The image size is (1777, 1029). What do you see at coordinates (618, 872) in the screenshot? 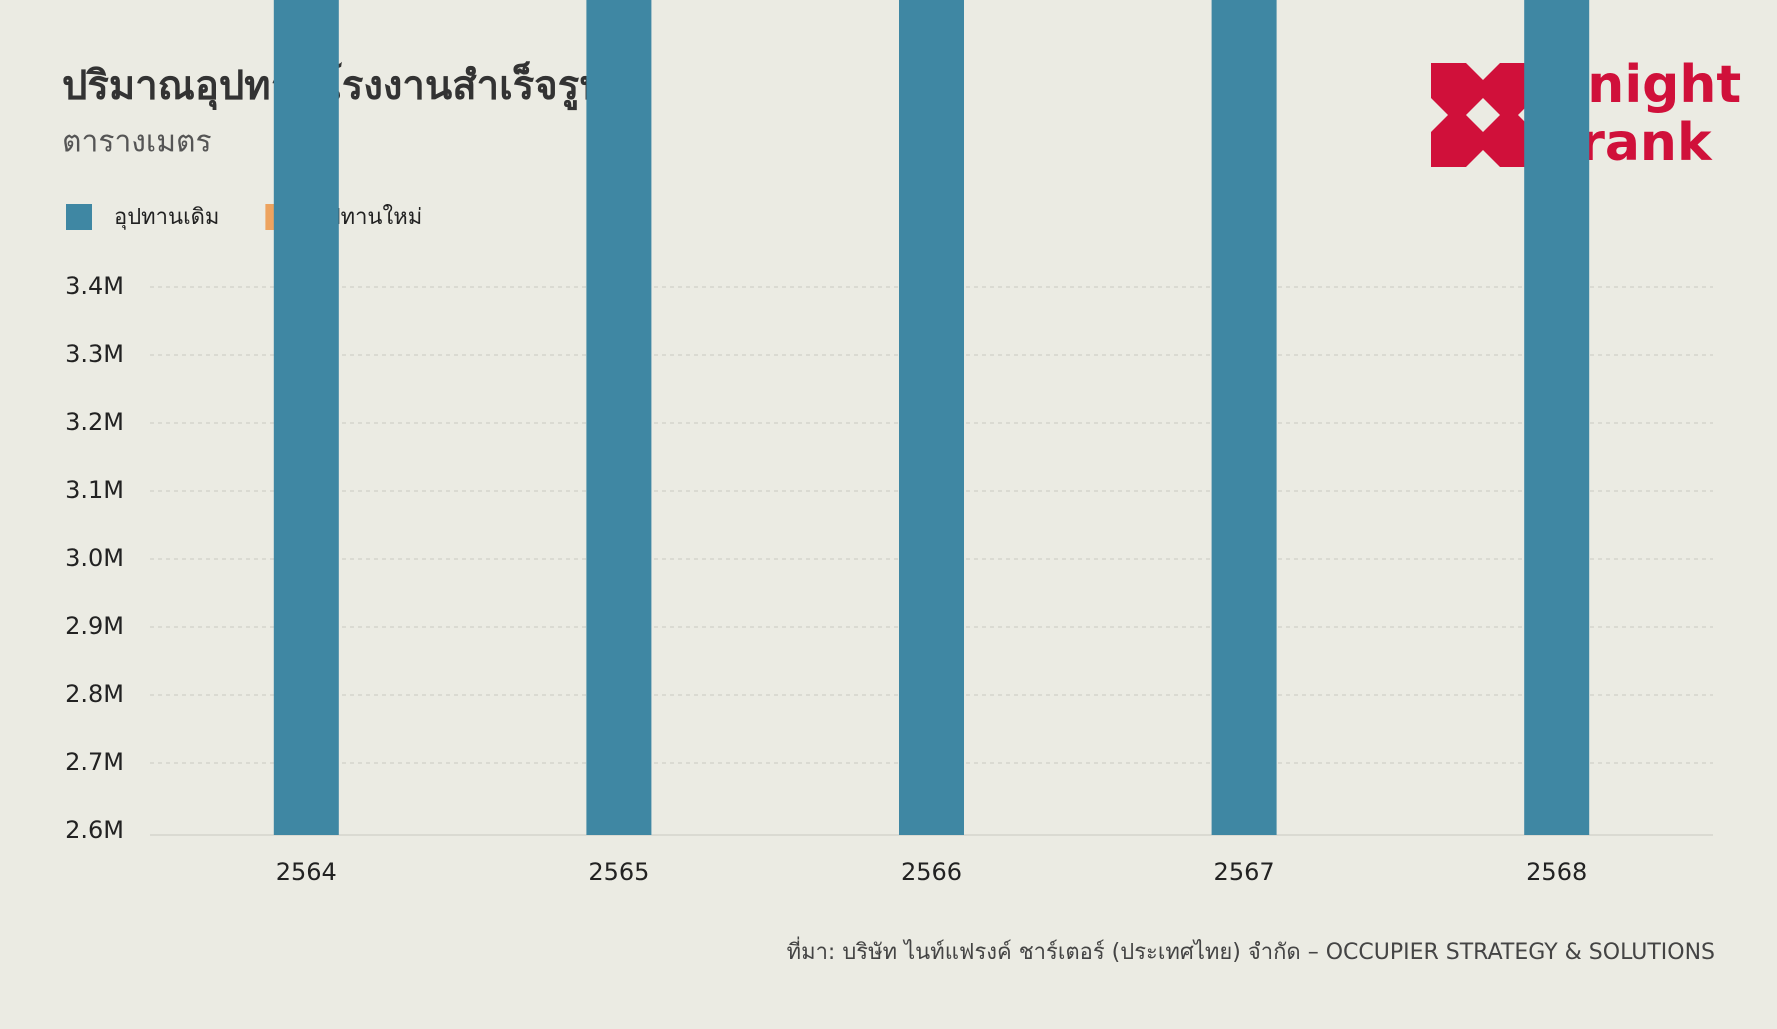
I see `x-tick-label: 2565` at bounding box center [618, 872].